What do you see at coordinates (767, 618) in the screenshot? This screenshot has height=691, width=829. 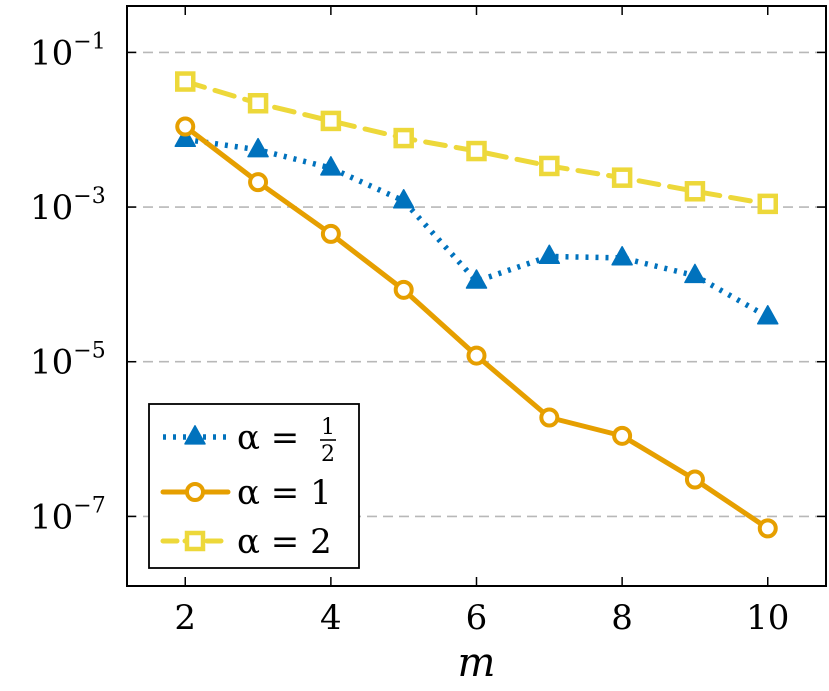 I see `x-tick-label: 10` at bounding box center [767, 618].